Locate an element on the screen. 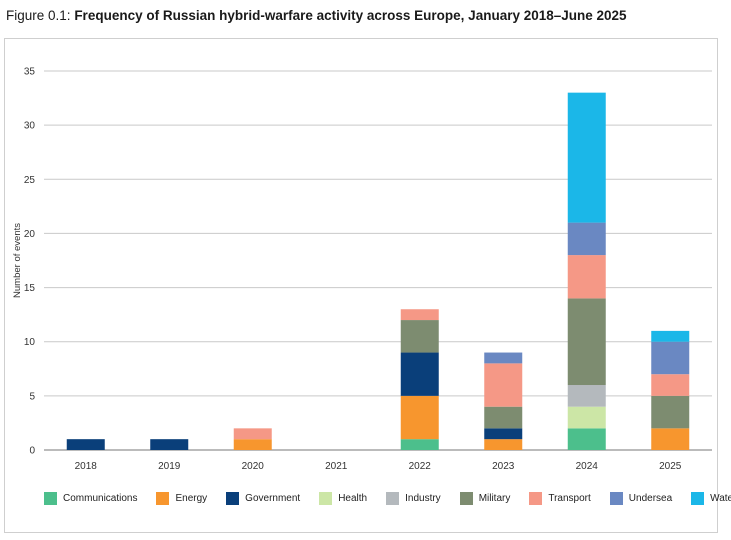 The image size is (731, 540). legend-item-health: Health is located at coordinates (343, 498).